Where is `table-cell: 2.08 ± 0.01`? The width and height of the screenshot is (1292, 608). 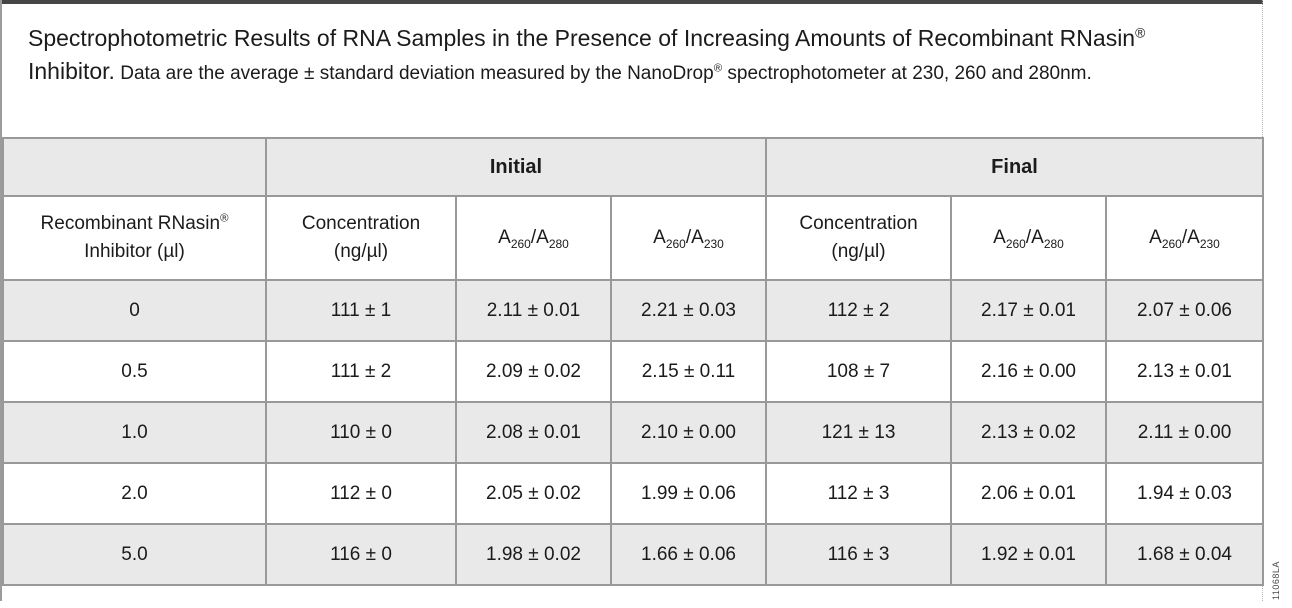
table-cell: 2.08 ± 0.01 is located at coordinates (533, 432).